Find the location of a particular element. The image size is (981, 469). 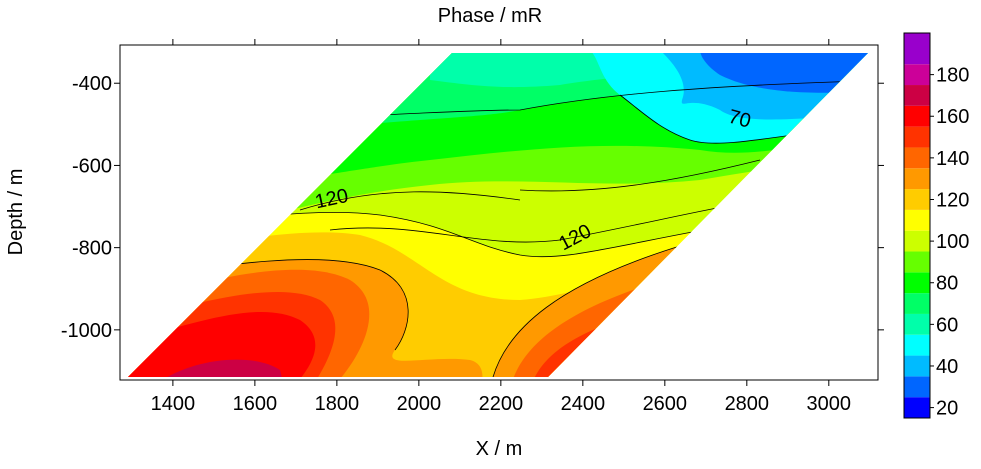

chart-title: Phase / mR is located at coordinates (490, 16).